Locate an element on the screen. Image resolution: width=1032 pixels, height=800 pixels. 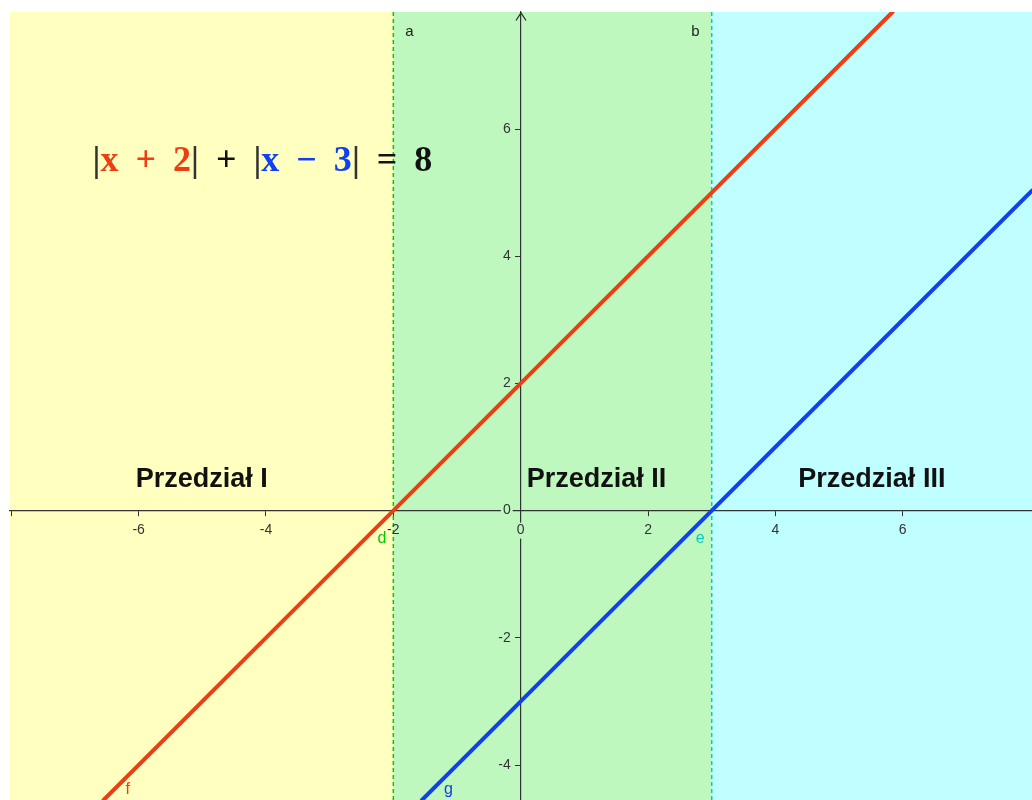
y-tick-label: -4 is located at coordinates (504, 763).